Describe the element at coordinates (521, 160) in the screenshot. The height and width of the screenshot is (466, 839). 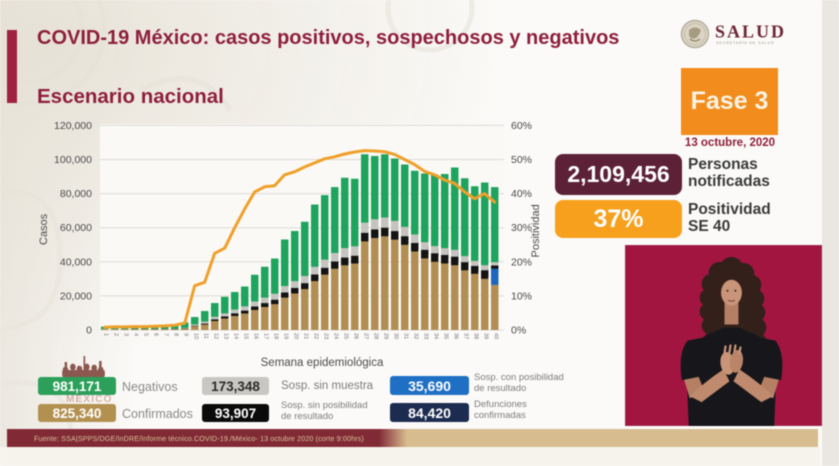
I see `svg-text: 50%` at that location.